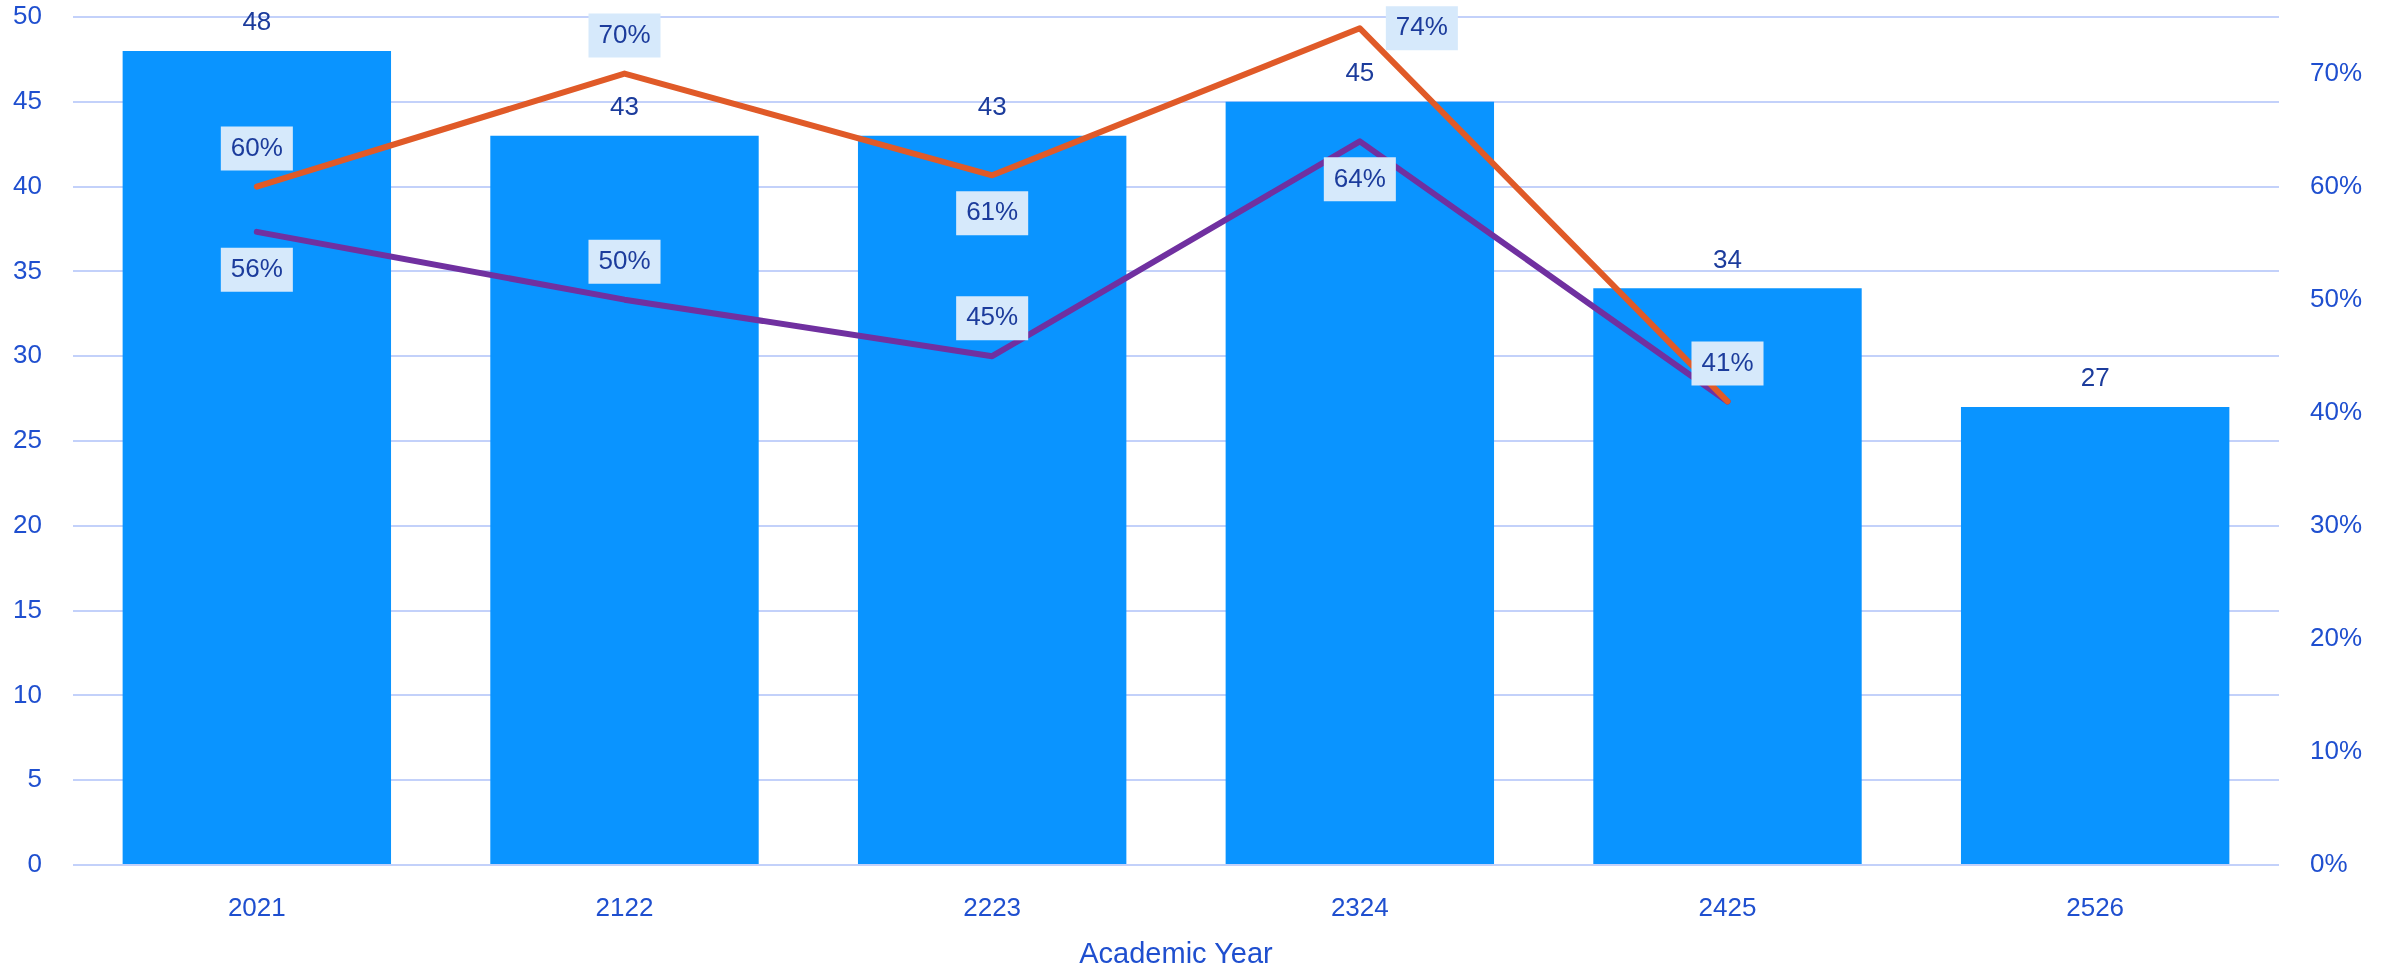 This screenshot has width=2392, height=972. What do you see at coordinates (256, 268) in the screenshot?
I see `data-label: 56%` at bounding box center [256, 268].